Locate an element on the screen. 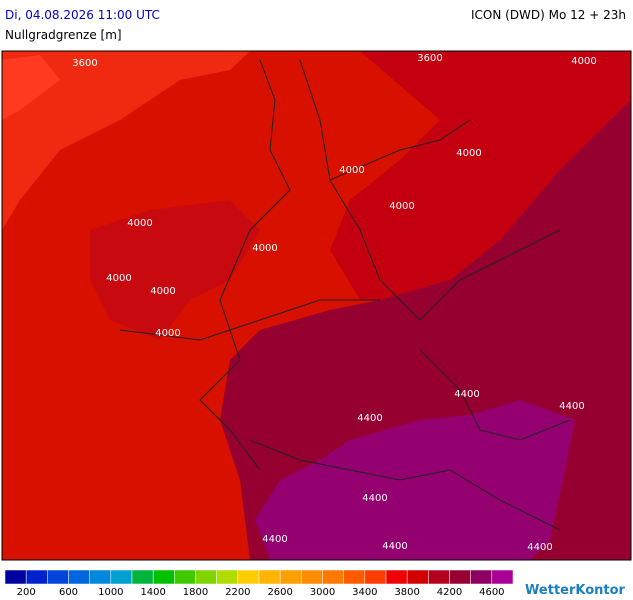  title: Nullgradgrenze [m] is located at coordinates (63, 35).